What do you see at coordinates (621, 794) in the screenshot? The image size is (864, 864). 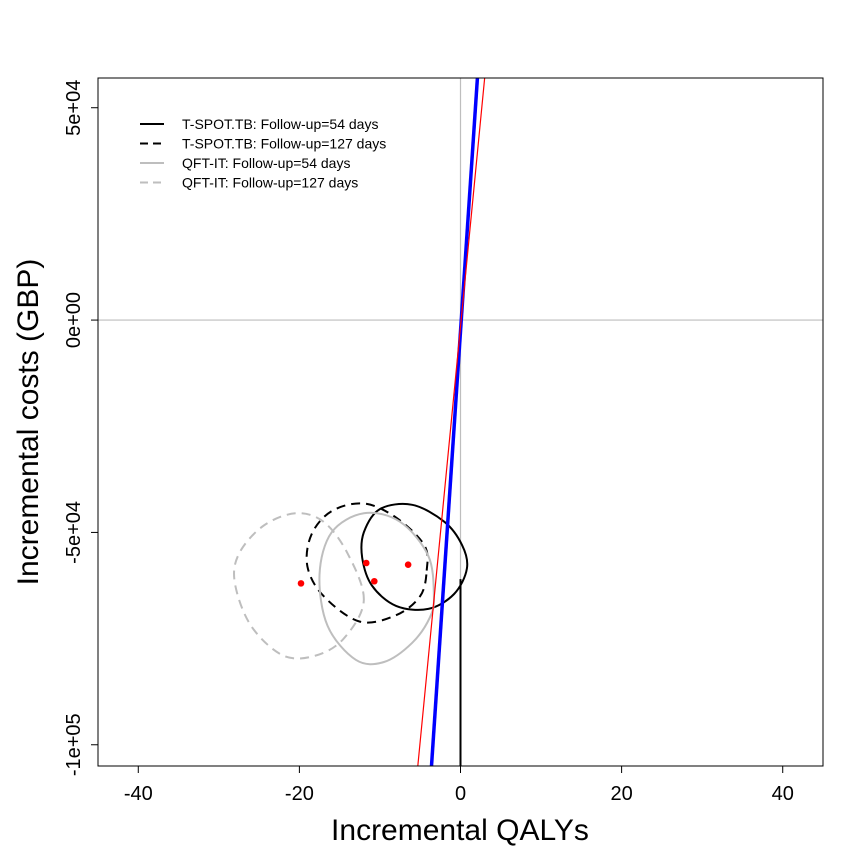 I see `x-tick-label: 20` at bounding box center [621, 794].